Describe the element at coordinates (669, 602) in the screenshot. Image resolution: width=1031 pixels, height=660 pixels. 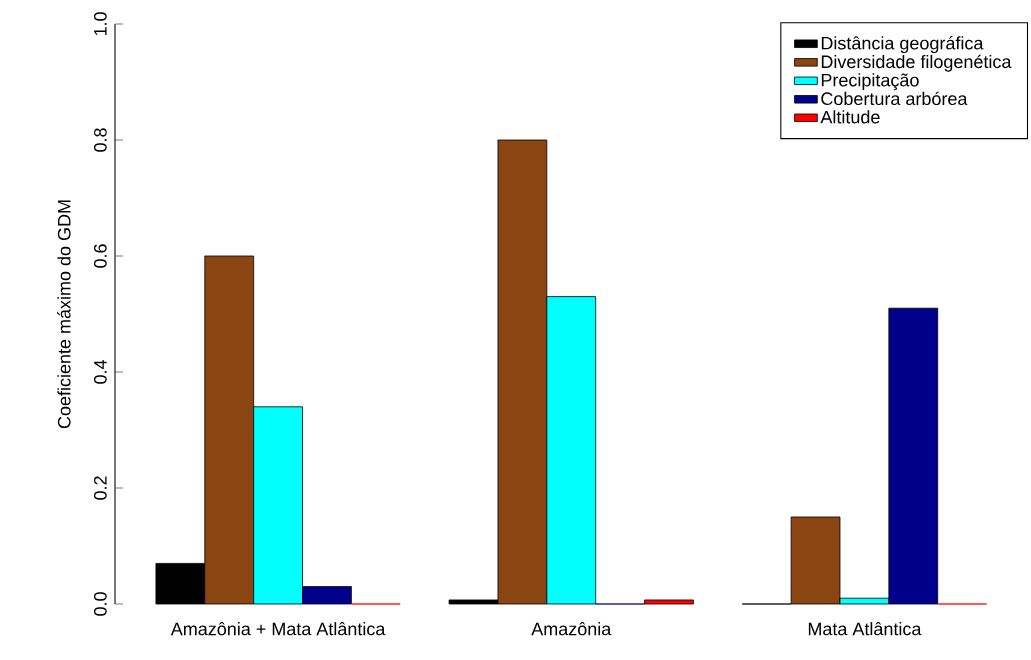
I see `bar` at that location.